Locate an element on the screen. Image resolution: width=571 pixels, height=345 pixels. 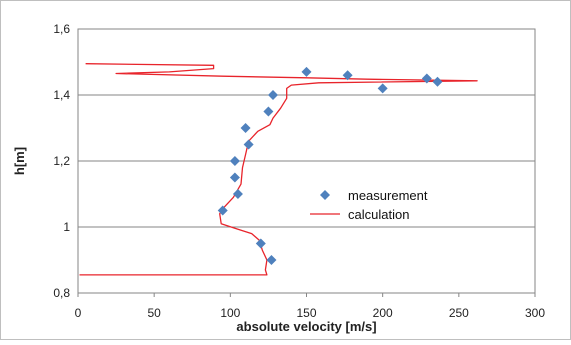
y-tick-label: 1,2 is located at coordinates (61, 161).